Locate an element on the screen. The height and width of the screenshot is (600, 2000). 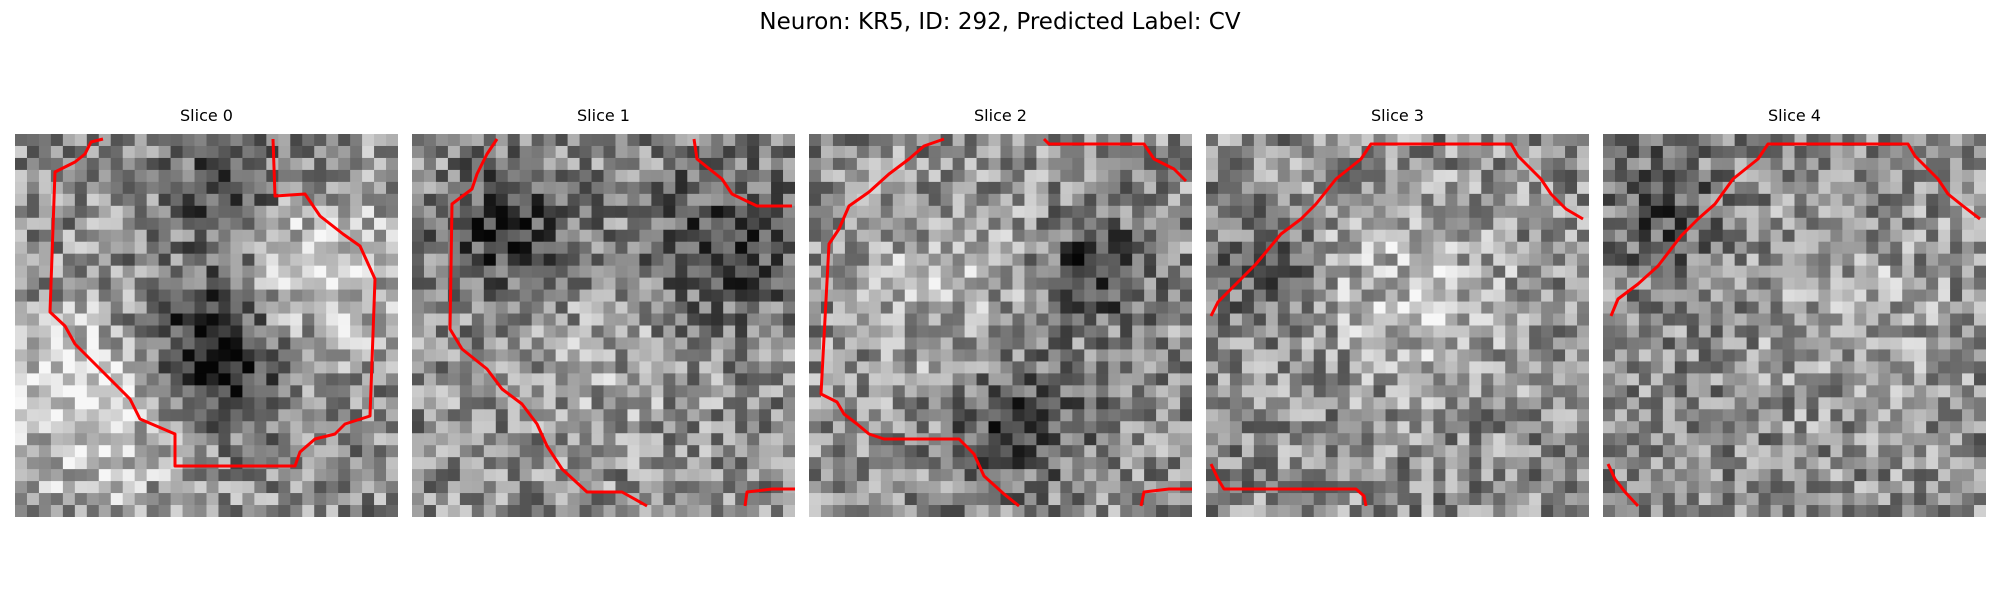
slice-title-3: Slice 3 is located at coordinates (1397, 115).